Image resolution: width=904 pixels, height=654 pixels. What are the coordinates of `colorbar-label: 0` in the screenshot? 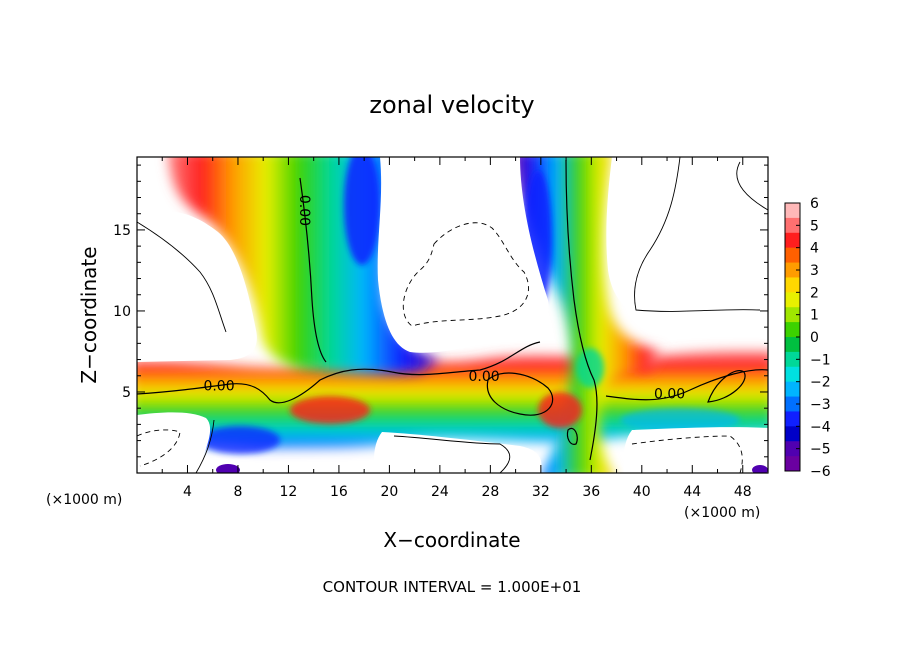 It's located at (814, 338).